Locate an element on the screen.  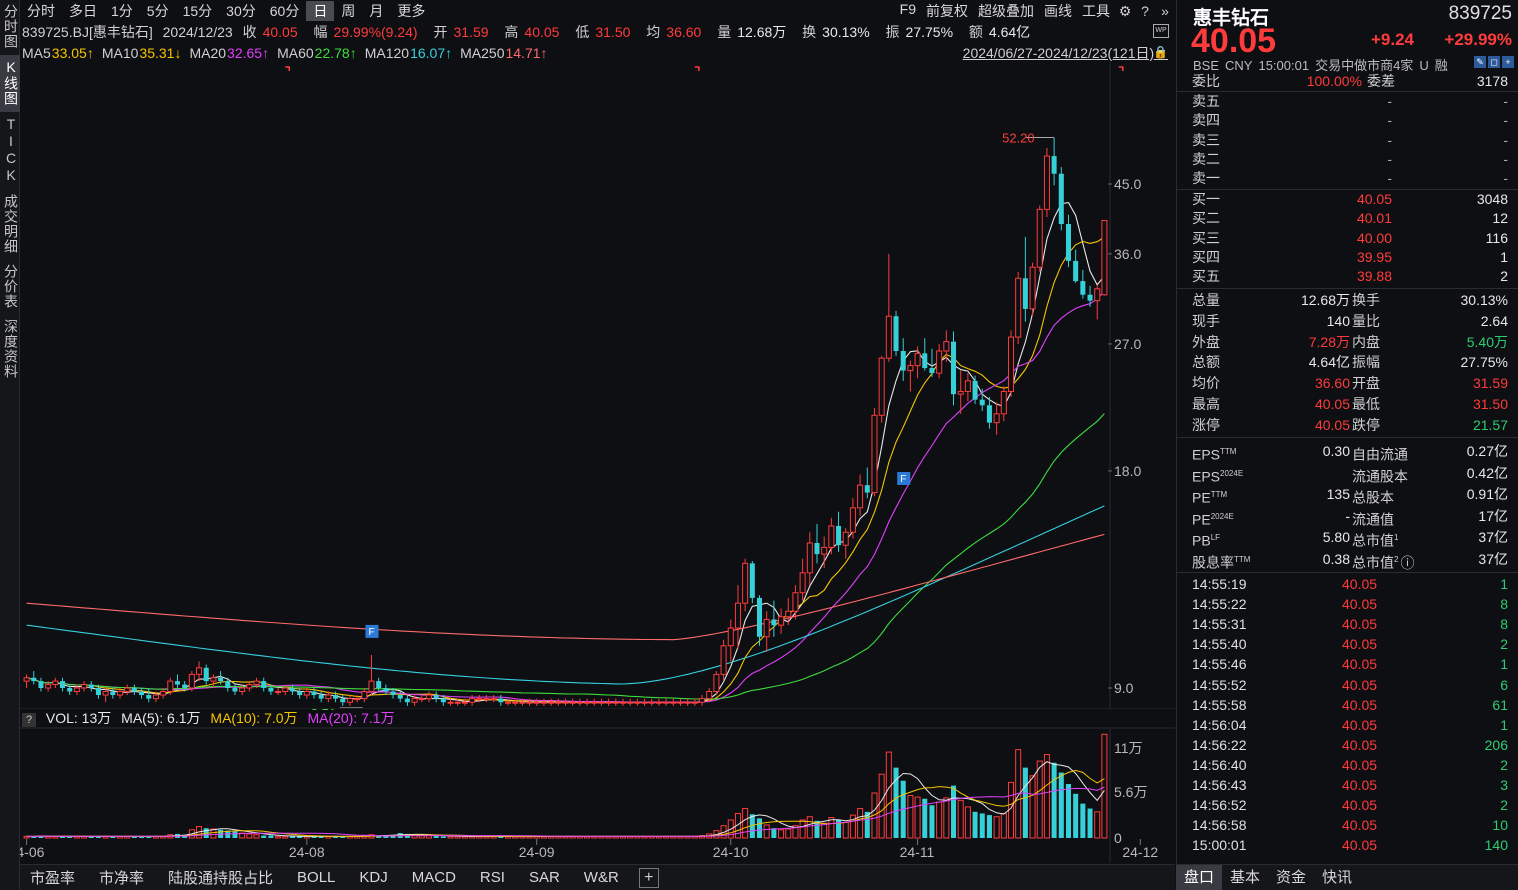
toolbar-tool-4: 工具 is located at coordinates (1096, 11).